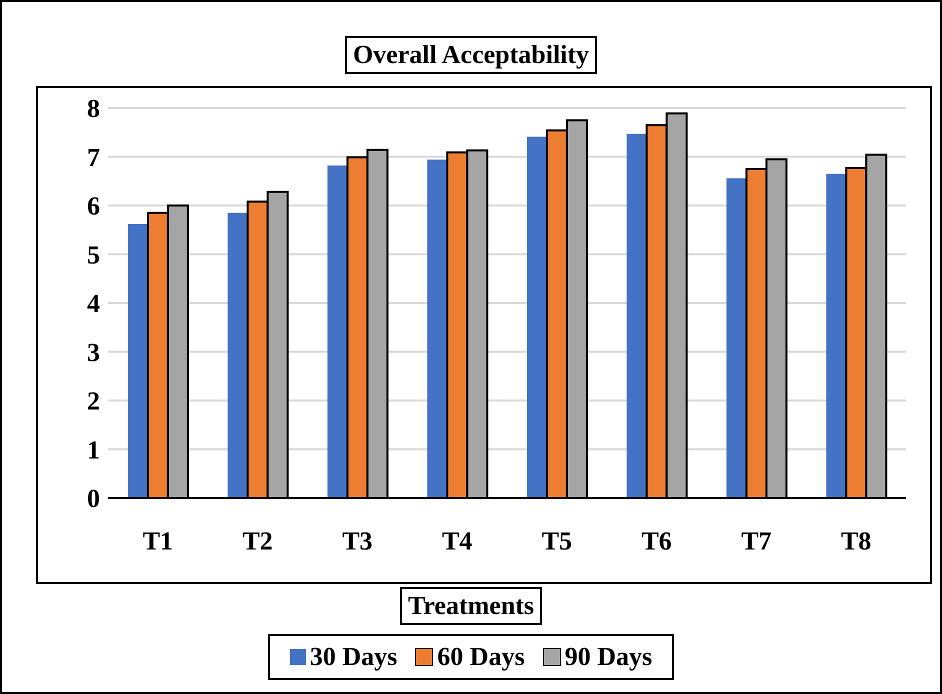 This screenshot has height=694, width=942. What do you see at coordinates (93, 449) in the screenshot?
I see `y-tick-label: 1` at bounding box center [93, 449].